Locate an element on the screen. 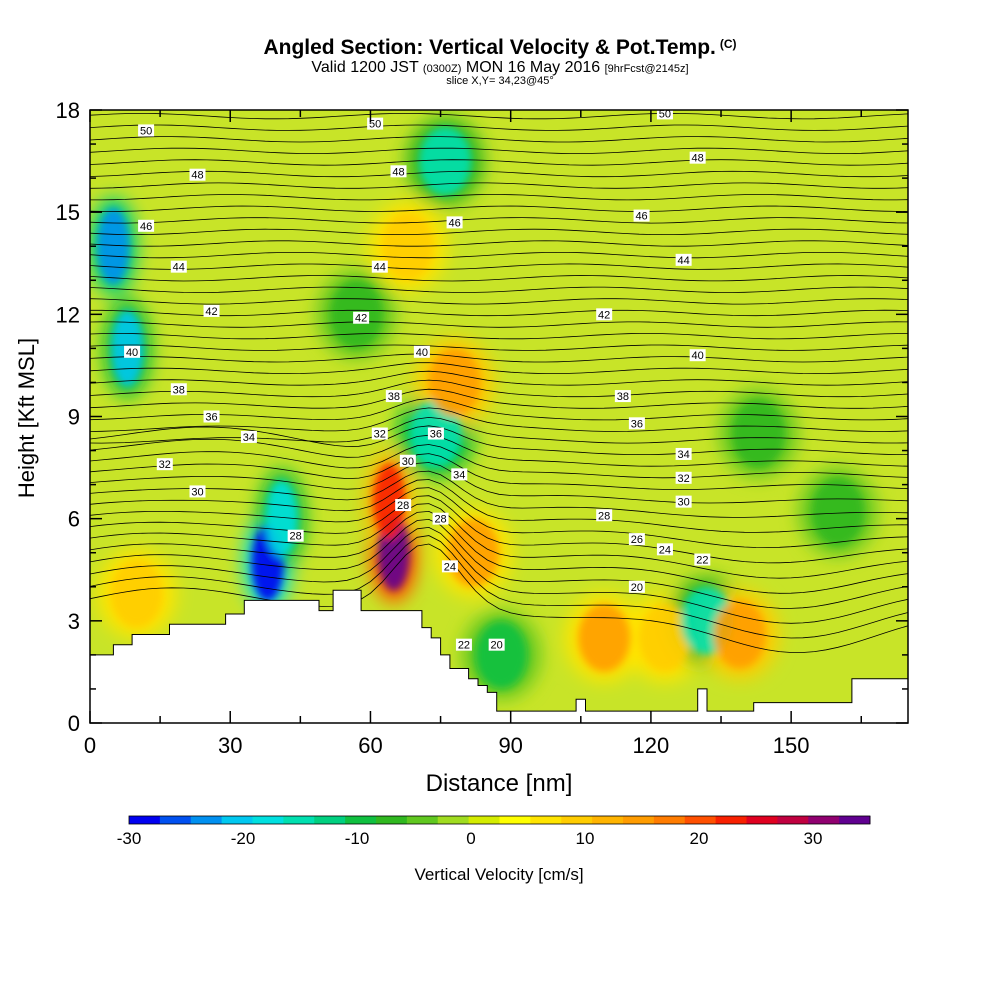  terrain is located at coordinates (499, 656).